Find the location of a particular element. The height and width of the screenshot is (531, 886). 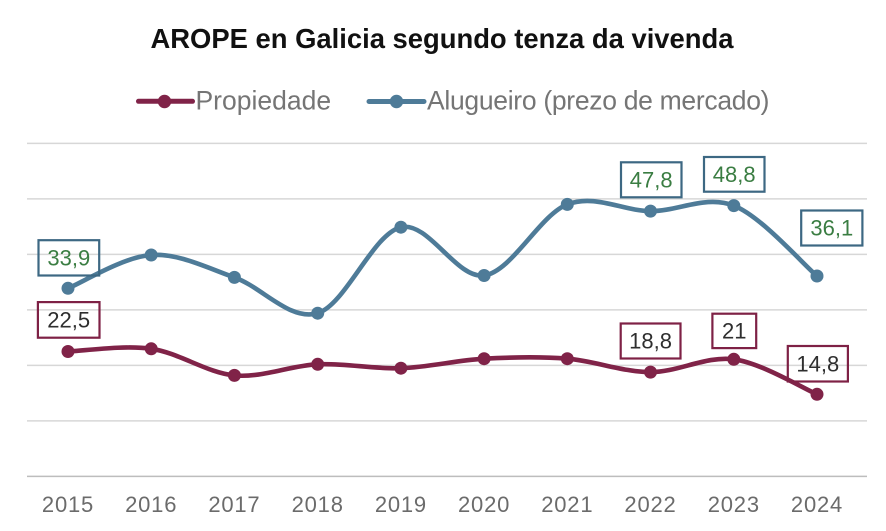

svg-text: 2021 is located at coordinates (567, 504).